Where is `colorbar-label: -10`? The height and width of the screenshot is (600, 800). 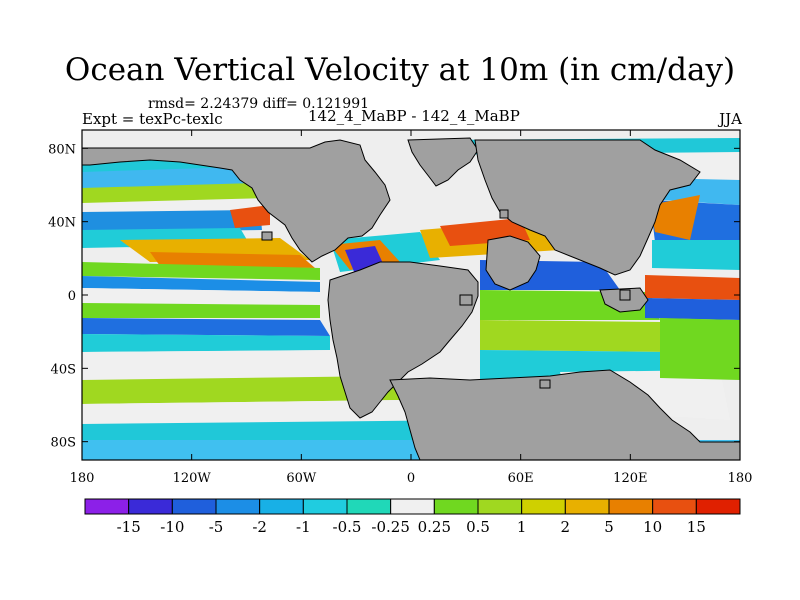
colorbar-label: -10 is located at coordinates (172, 527).